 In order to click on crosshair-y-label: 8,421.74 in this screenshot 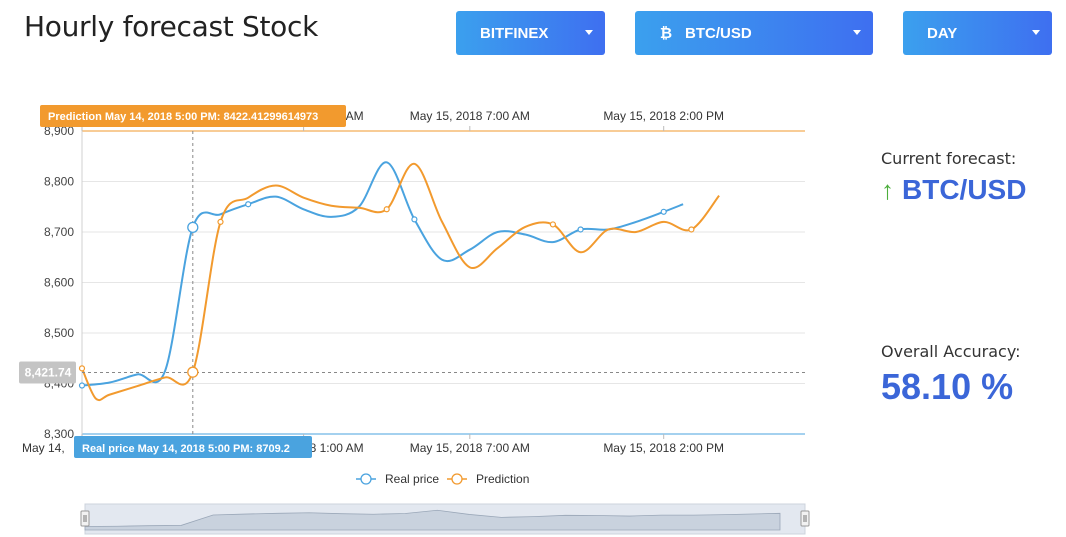, I will do `click(47, 372)`.